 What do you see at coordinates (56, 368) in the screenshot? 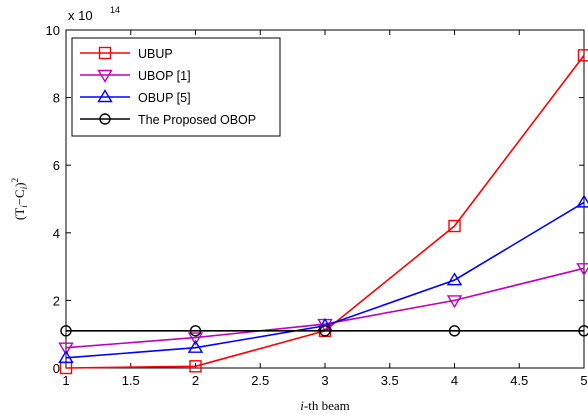
I see `y-tick-label: 0` at bounding box center [56, 368].